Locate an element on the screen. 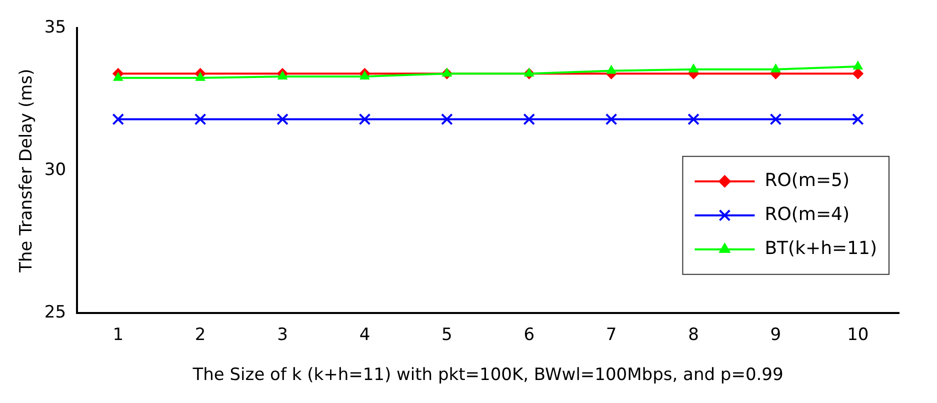 This screenshot has height=403, width=937. x-tick-label: 6 is located at coordinates (529, 334).